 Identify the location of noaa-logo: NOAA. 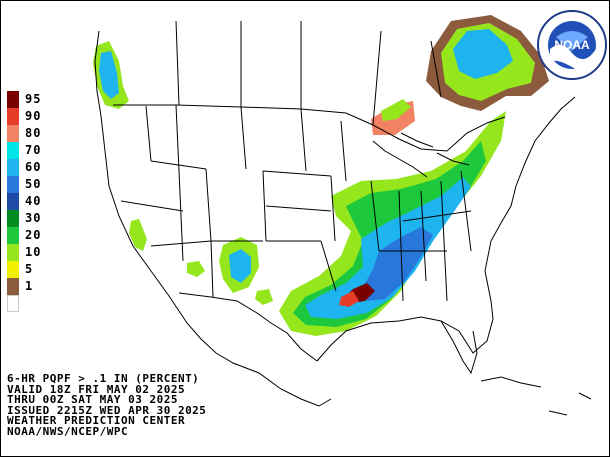
(572, 45).